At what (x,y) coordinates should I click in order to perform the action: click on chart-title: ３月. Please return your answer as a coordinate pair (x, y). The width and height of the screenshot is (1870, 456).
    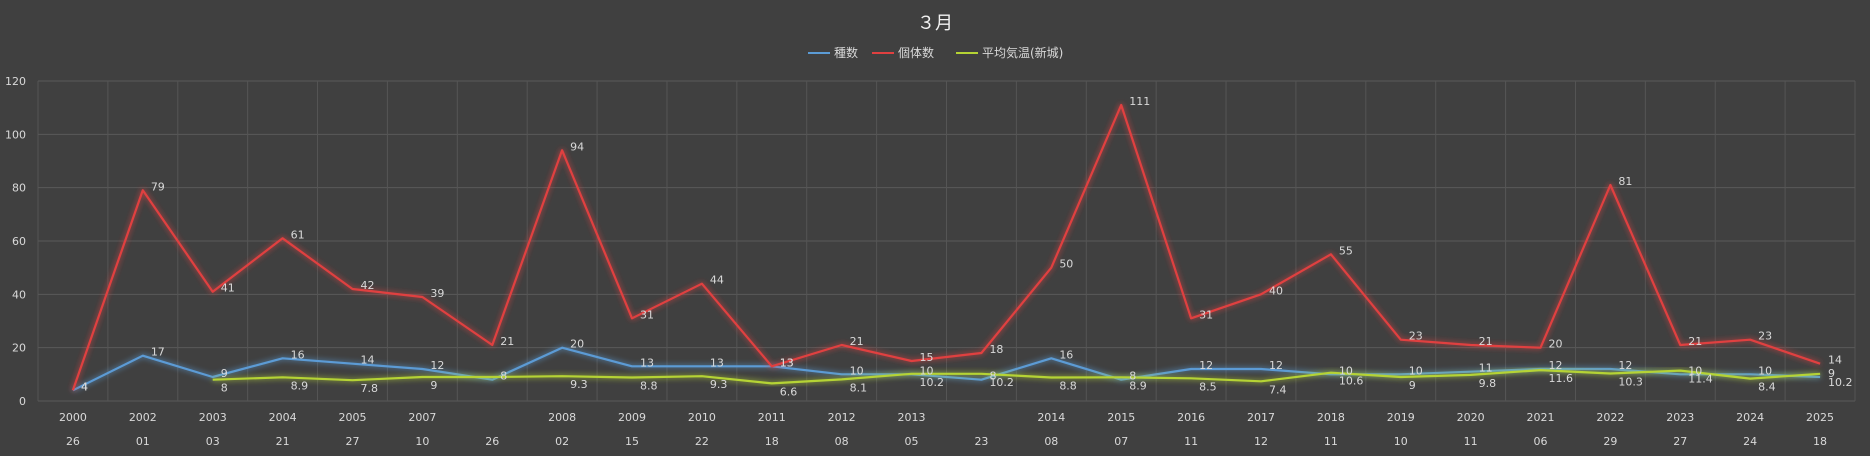
    Looking at the image, I should click on (935, 23).